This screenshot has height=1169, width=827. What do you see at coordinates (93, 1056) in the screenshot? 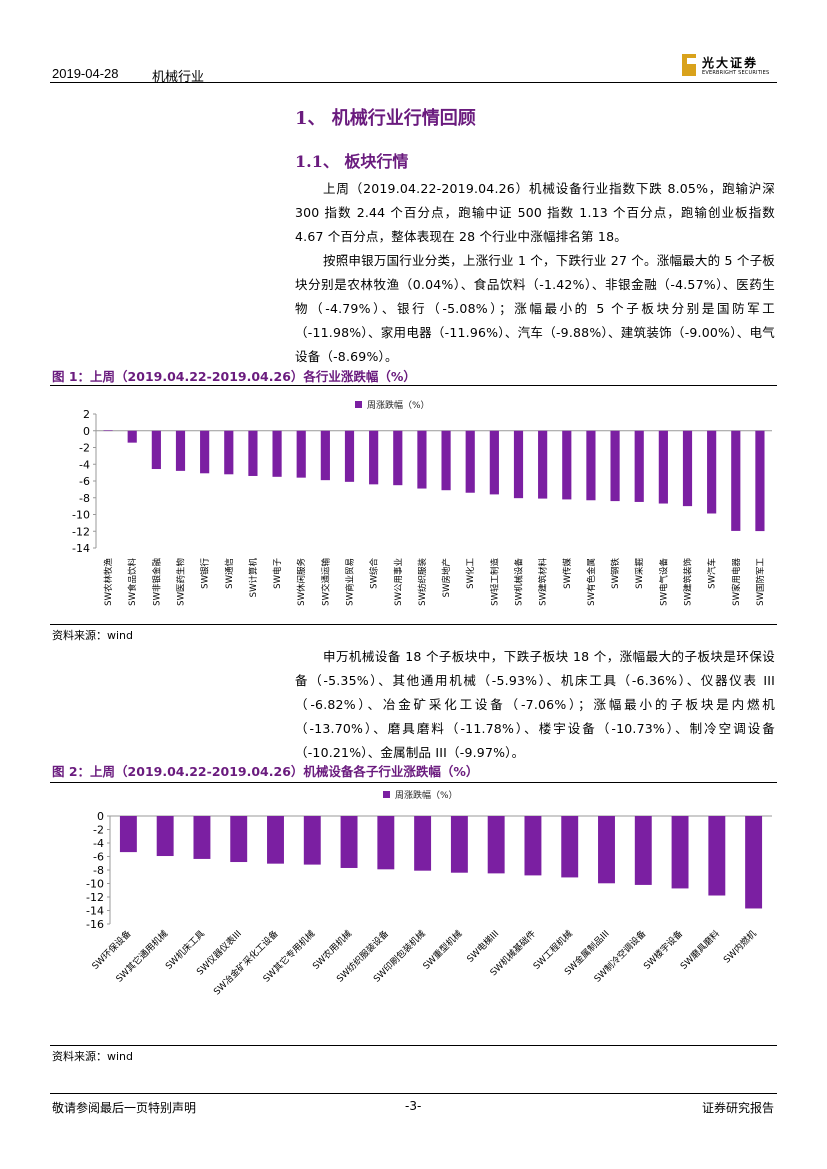
I see `figure2-source: 资料来源：wind` at bounding box center [93, 1056].